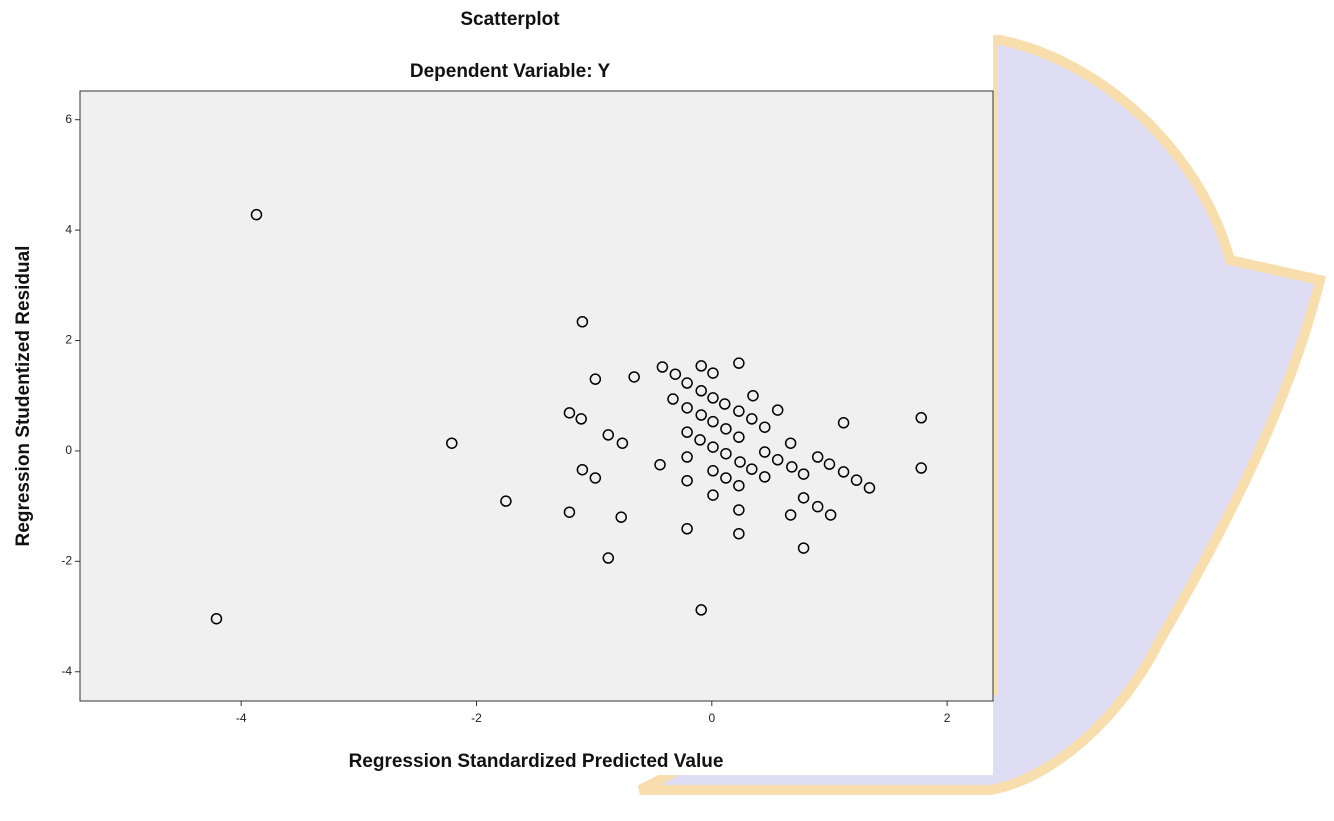 The width and height of the screenshot is (1334, 821). Describe the element at coordinates (241, 718) in the screenshot. I see `x-tick-label: -4` at that location.